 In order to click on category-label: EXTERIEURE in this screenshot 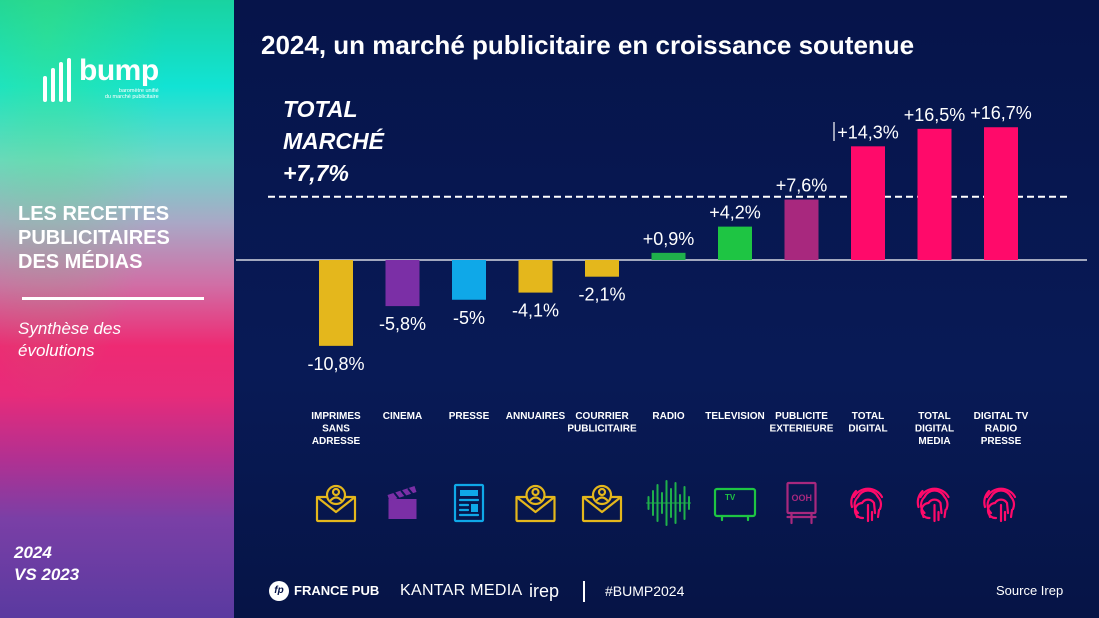, I will do `click(802, 429)`.